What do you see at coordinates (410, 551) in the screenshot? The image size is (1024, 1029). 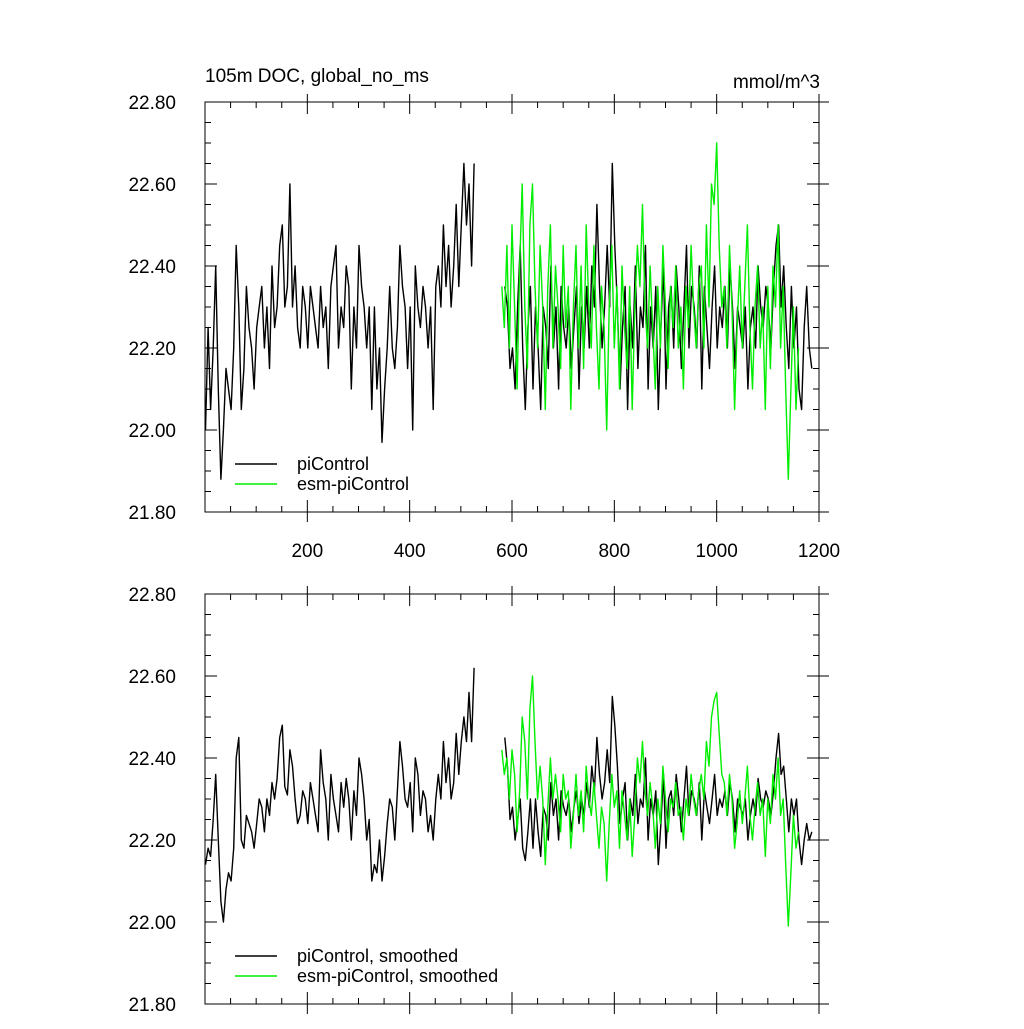 I see `x-tick-label: 400` at bounding box center [410, 551].